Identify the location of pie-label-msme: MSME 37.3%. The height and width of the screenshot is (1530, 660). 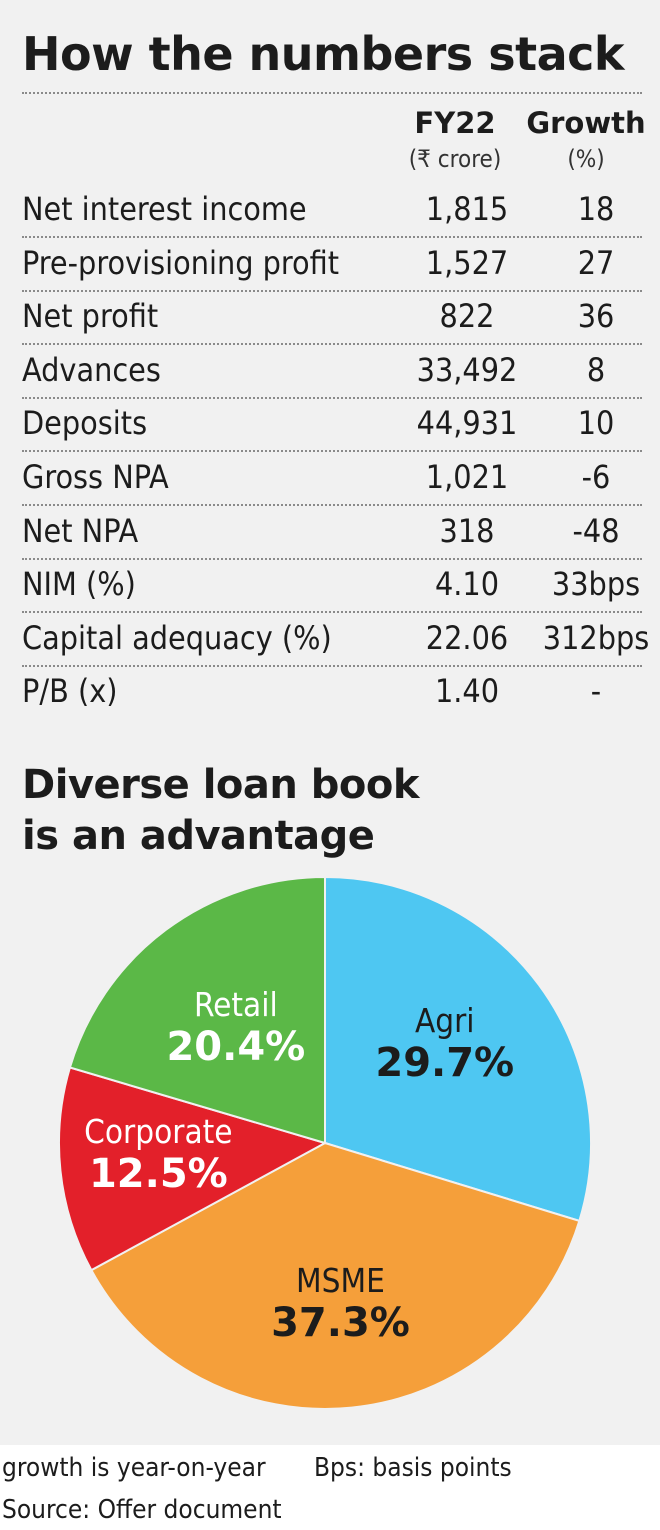
(340, 1304).